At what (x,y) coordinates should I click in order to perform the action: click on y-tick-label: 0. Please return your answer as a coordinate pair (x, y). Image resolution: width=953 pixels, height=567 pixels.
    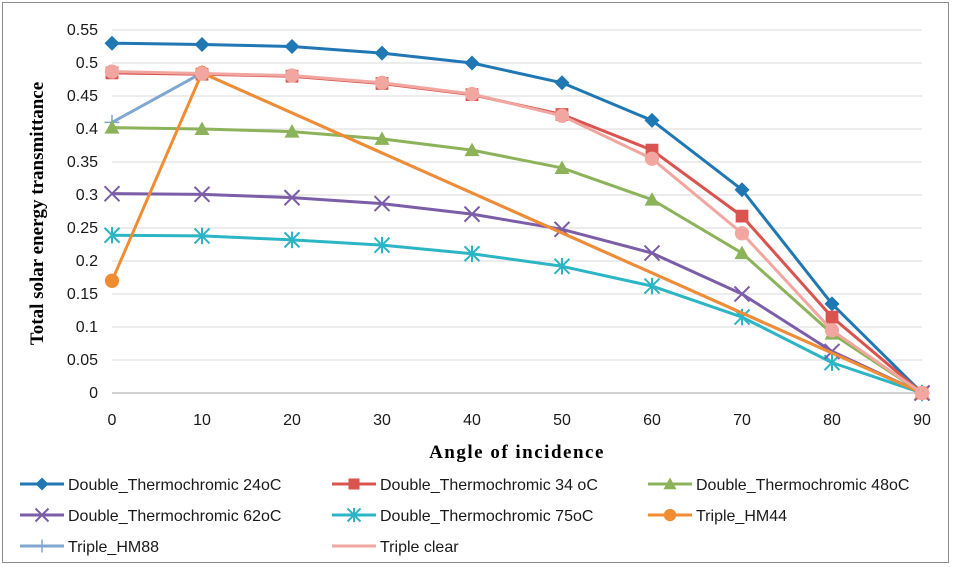
    Looking at the image, I should click on (93, 393).